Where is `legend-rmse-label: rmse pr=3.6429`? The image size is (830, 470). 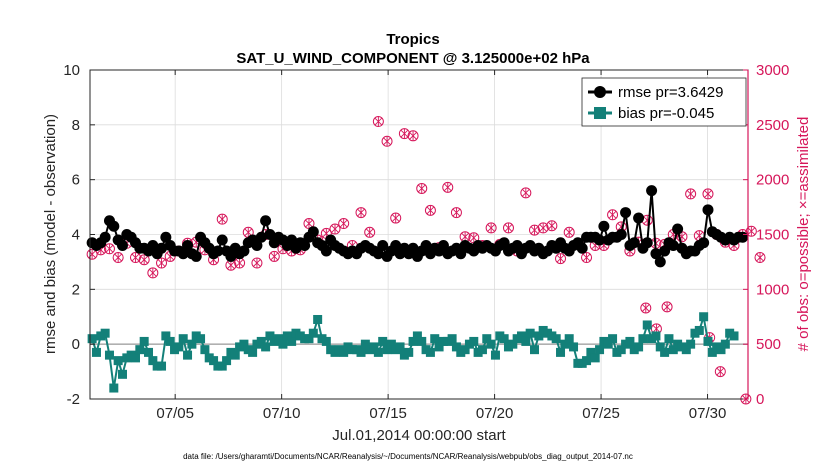 legend-rmse-label: rmse pr=3.6429 is located at coordinates (670, 92).